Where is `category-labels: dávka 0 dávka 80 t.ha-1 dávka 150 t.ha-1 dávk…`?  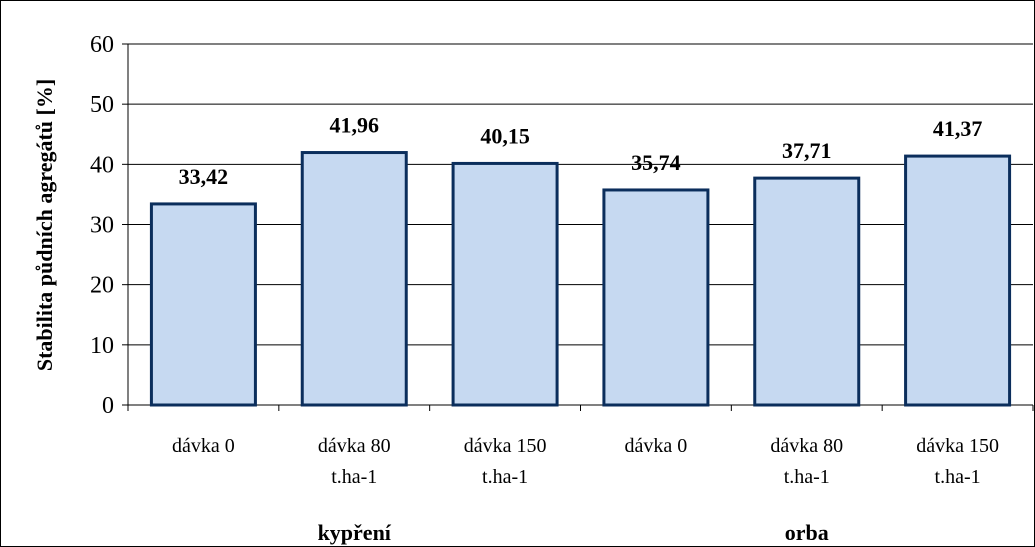
category-labels: dávka 0 dávka 80 t.ha-1 dávka 150 t.ha-1 dávk… is located at coordinates (585, 461).